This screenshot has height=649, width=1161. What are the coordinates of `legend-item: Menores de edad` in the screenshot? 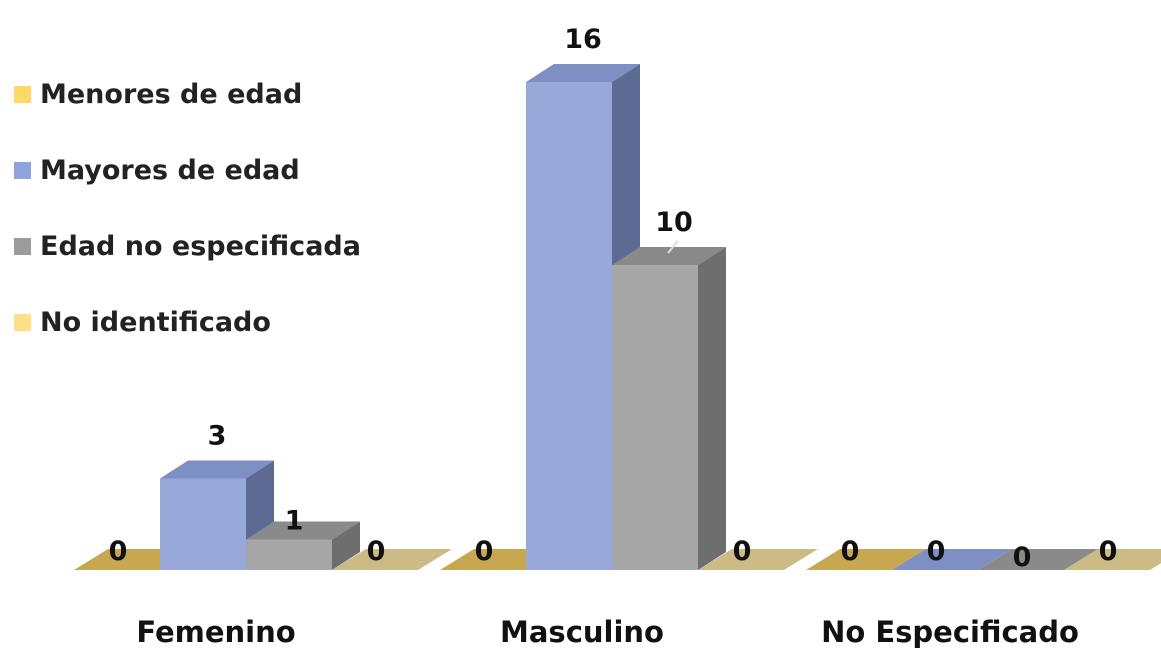 It's located at (187, 94).